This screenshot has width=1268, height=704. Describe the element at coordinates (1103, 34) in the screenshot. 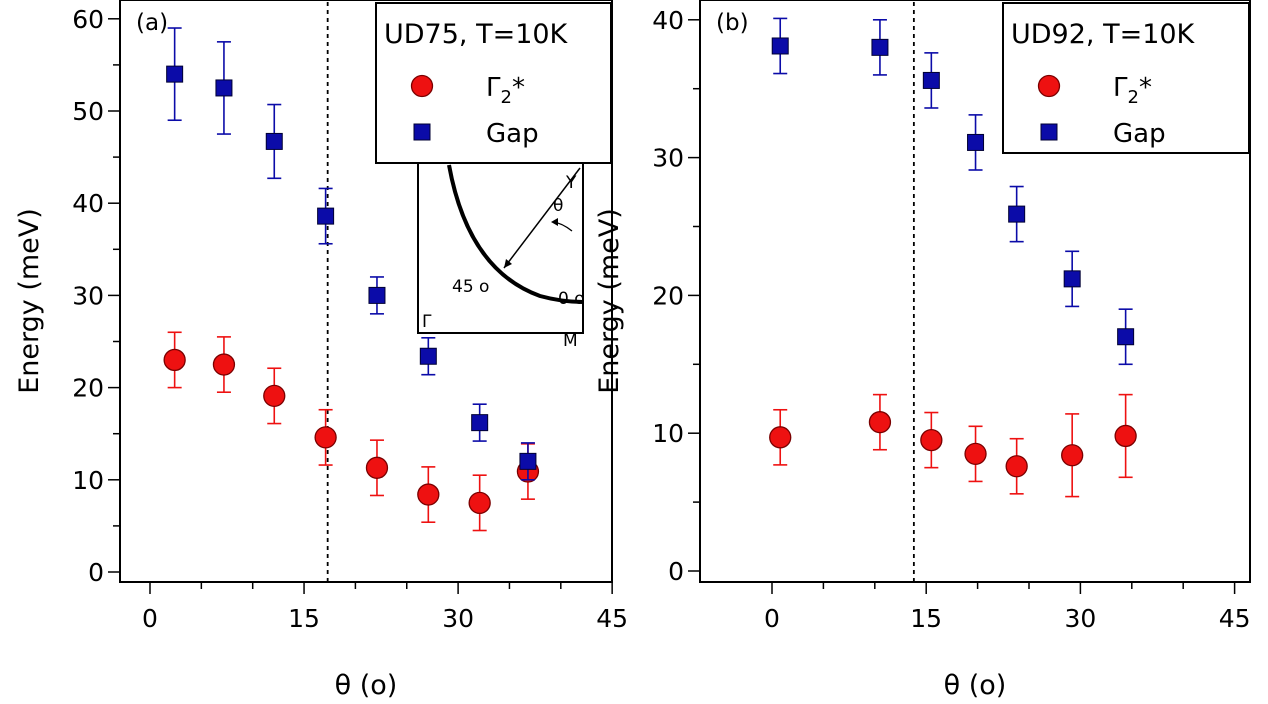

I see `legend-title: UD92, T=10K` at that location.